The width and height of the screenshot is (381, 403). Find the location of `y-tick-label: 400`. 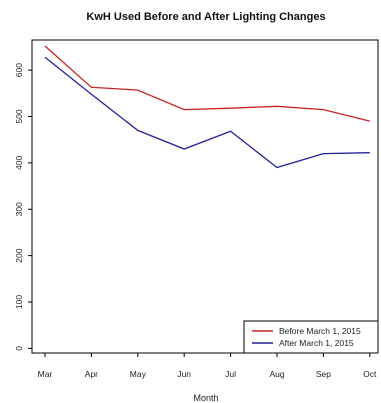

y-tick-label: 400 is located at coordinates (19, 163).